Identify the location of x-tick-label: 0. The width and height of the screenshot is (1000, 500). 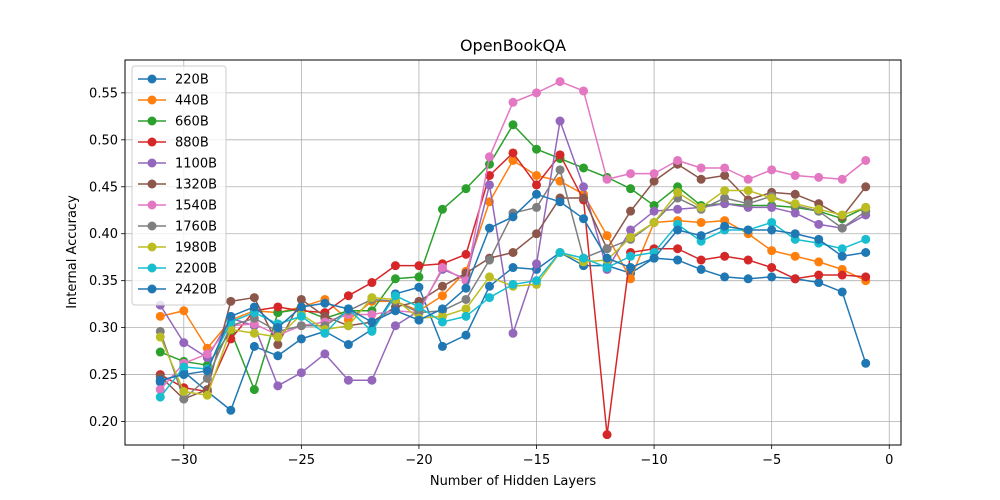
(889, 460).